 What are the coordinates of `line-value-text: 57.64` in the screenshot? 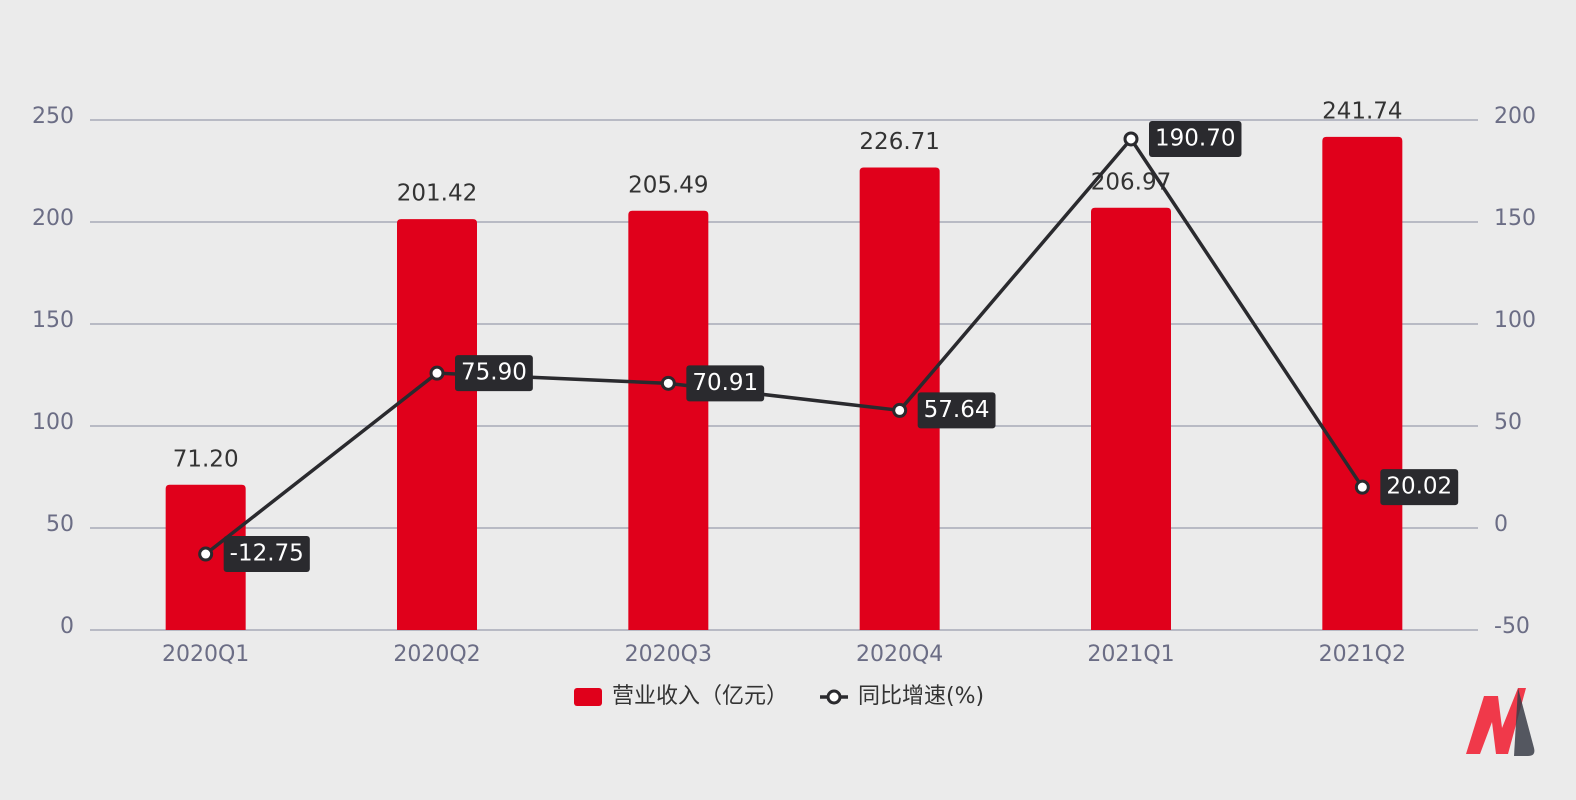 It's located at (957, 410).